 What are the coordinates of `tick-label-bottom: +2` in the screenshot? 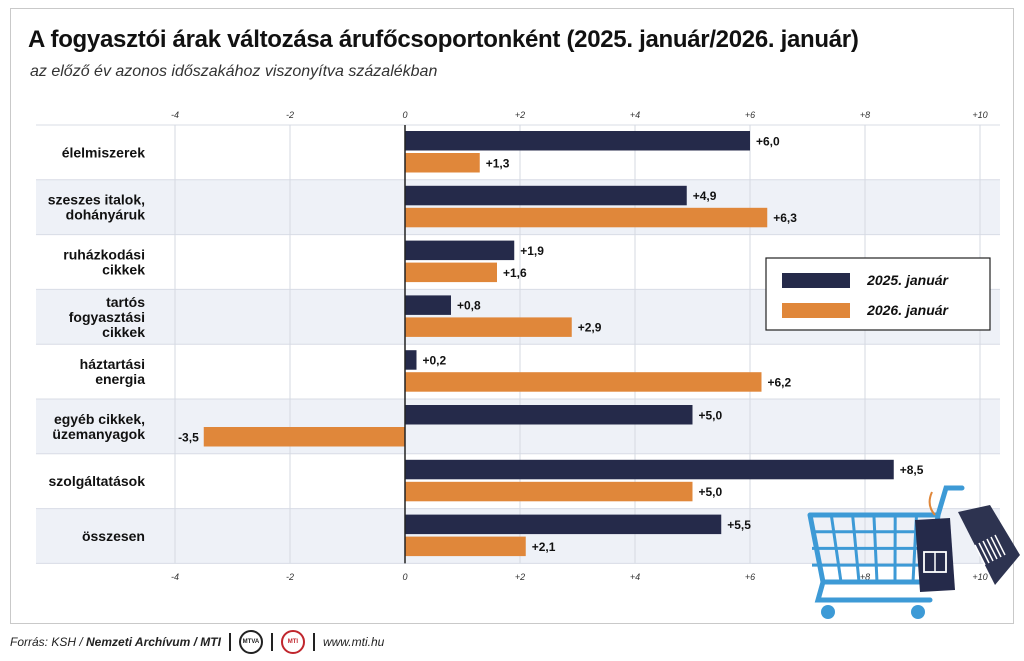 It's located at (520, 577).